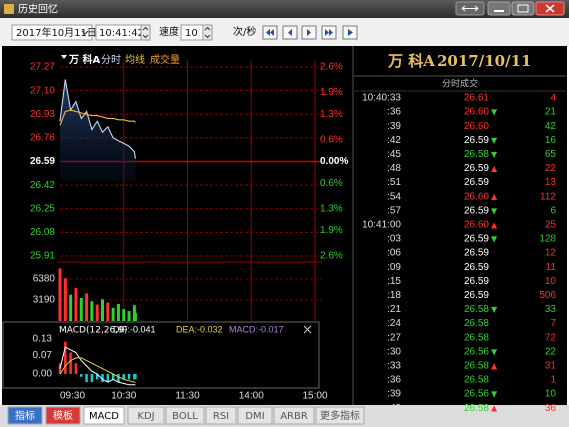 The image size is (569, 427). Describe the element at coordinates (394, 126) in the screenshot. I see `trade-time: :39` at that location.